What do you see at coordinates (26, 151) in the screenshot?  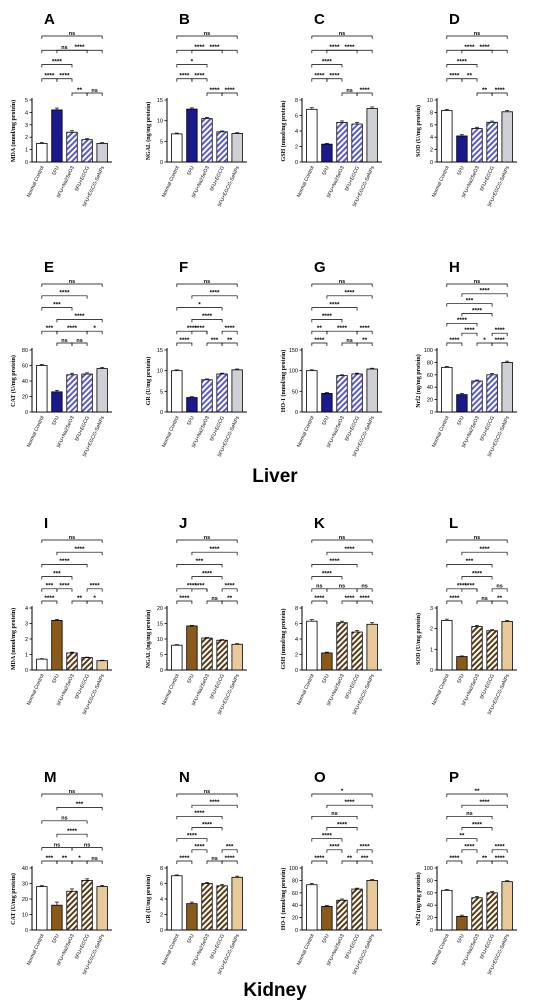 I see `y-tick-label: 1` at bounding box center [26, 151].